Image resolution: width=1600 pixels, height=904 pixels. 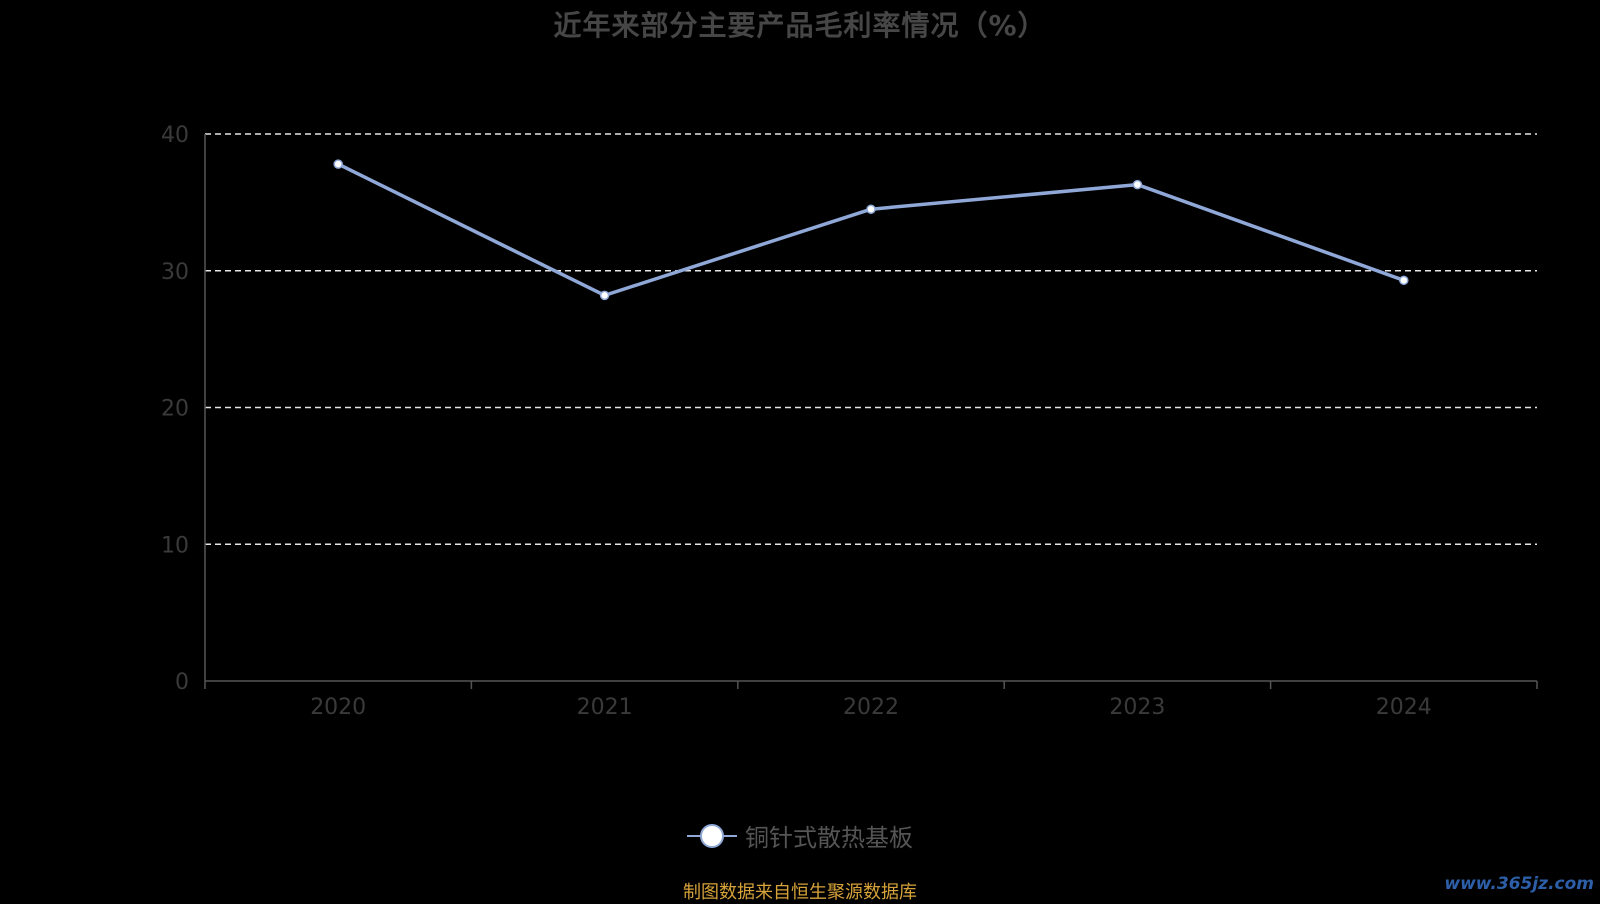 I want to click on y-tick-label-20: 20, so click(x=175, y=409).